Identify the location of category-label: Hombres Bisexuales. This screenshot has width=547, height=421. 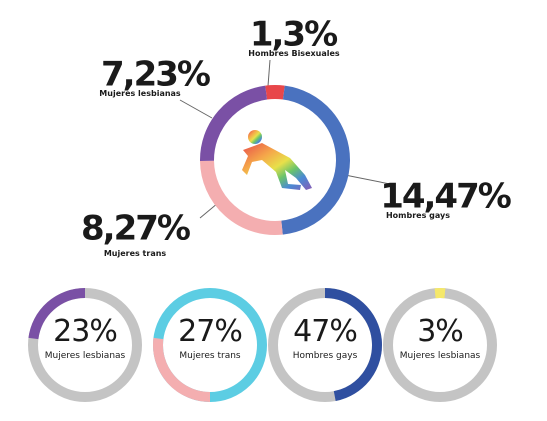
(294, 53).